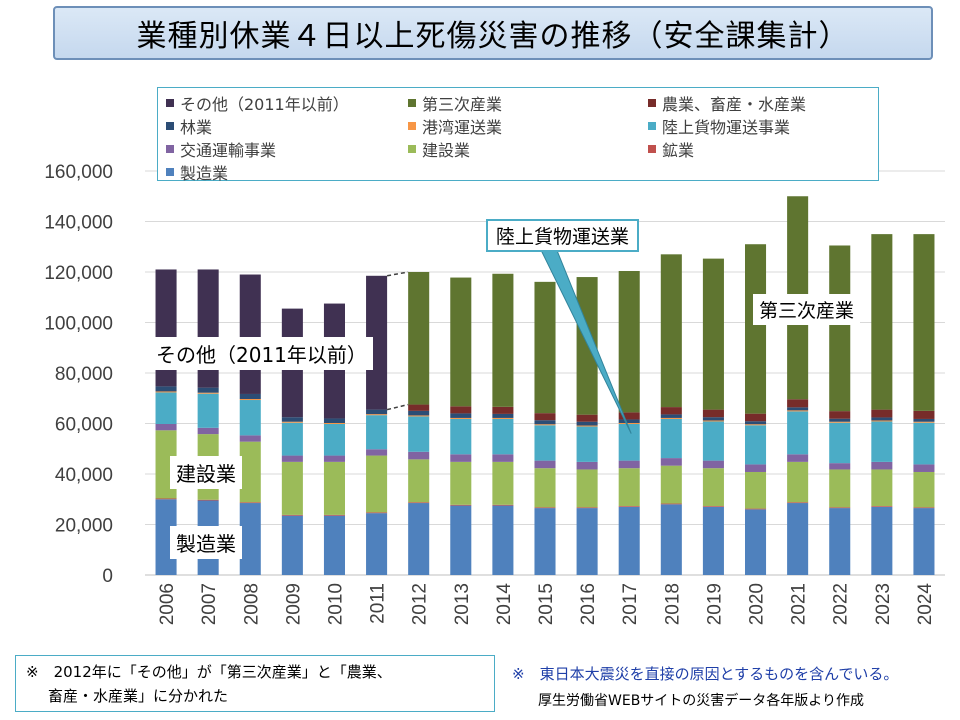 The width and height of the screenshot is (960, 720). I want to click on x-tick-label: 2020, so click(757, 604).